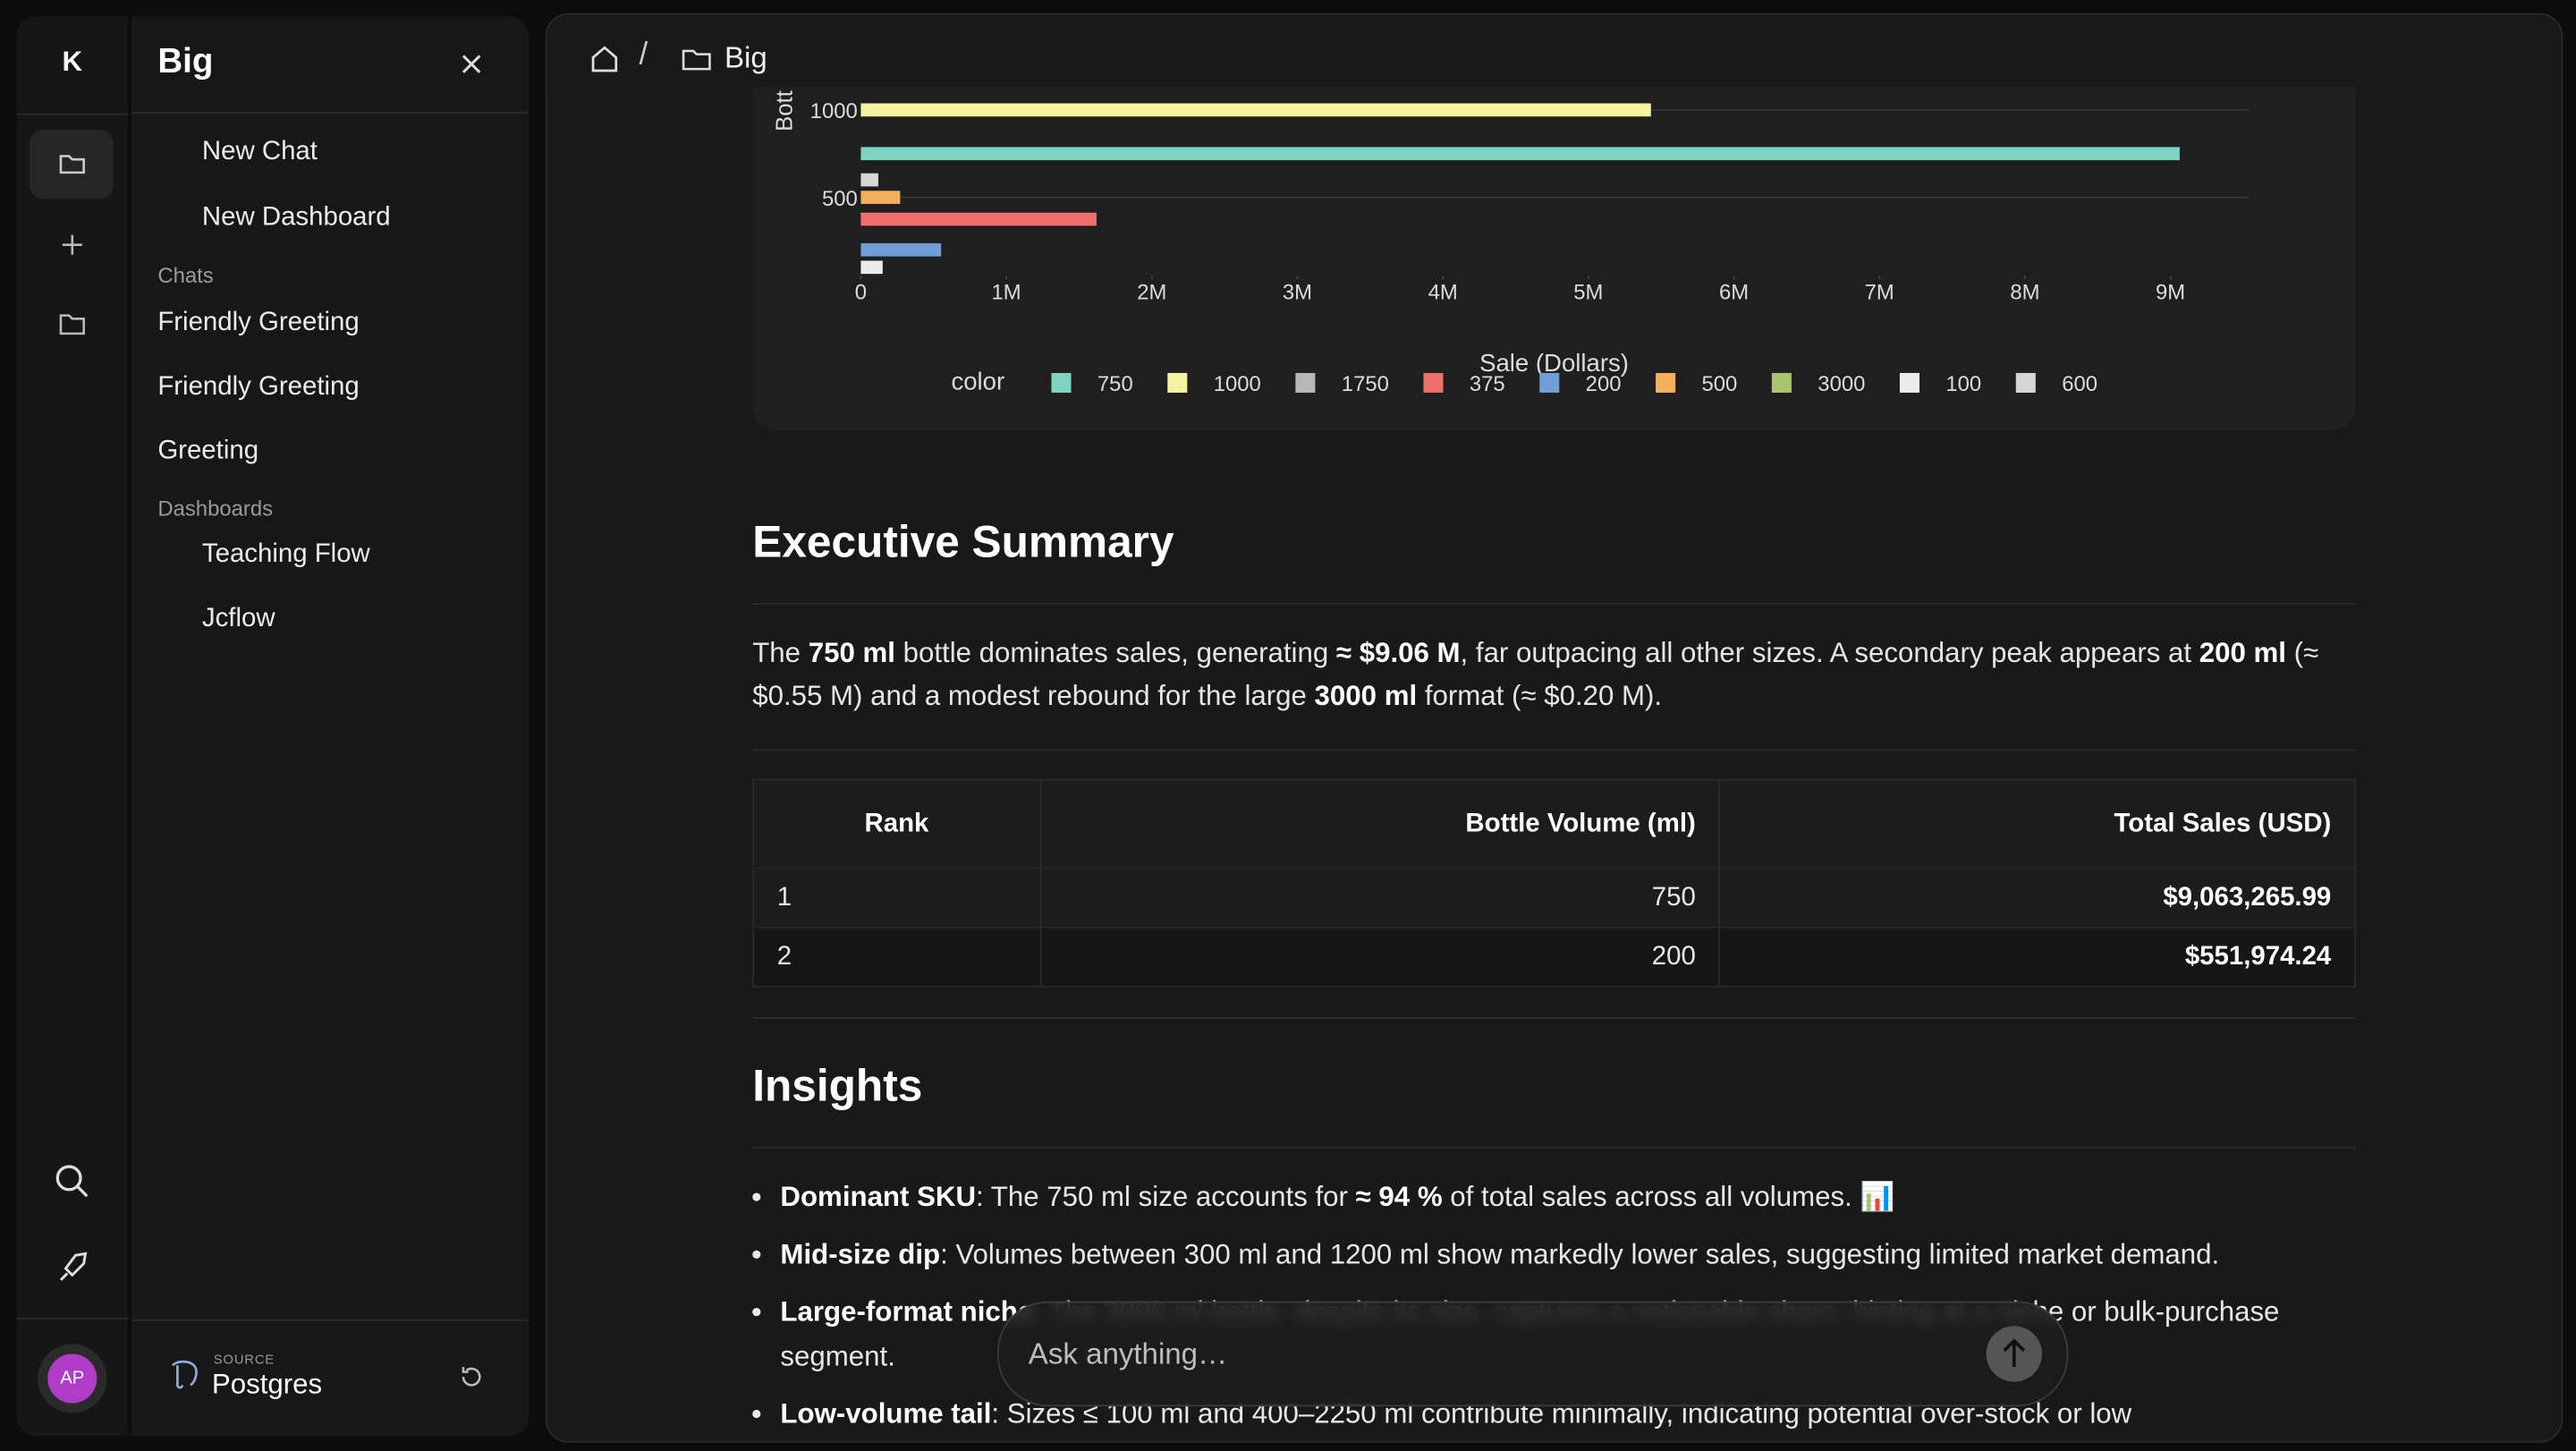 The width and height of the screenshot is (2576, 1451). I want to click on postgres-icon, so click(184, 1375).